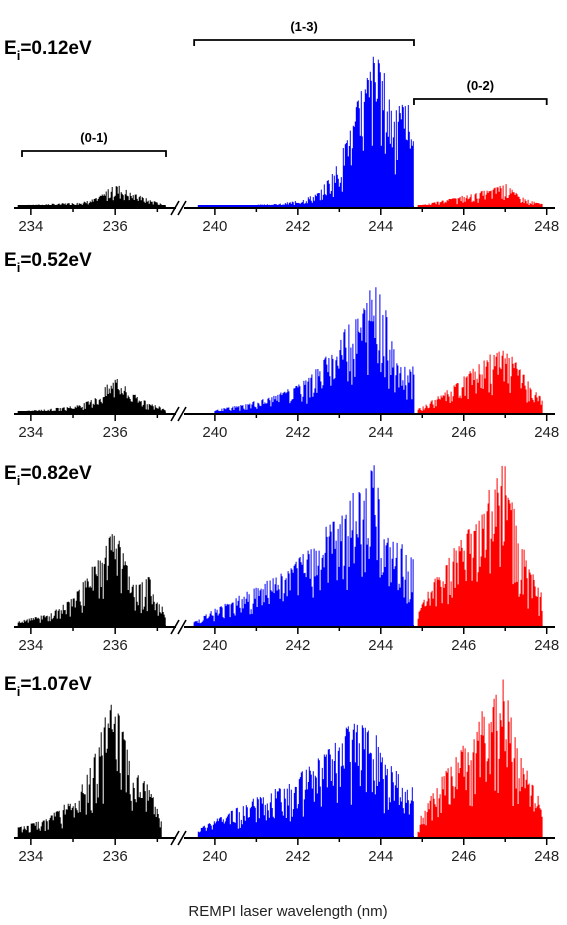 The image size is (567, 925). Describe the element at coordinates (48, 475) in the screenshot. I see `energy-label: Ei=0.82eV` at that location.